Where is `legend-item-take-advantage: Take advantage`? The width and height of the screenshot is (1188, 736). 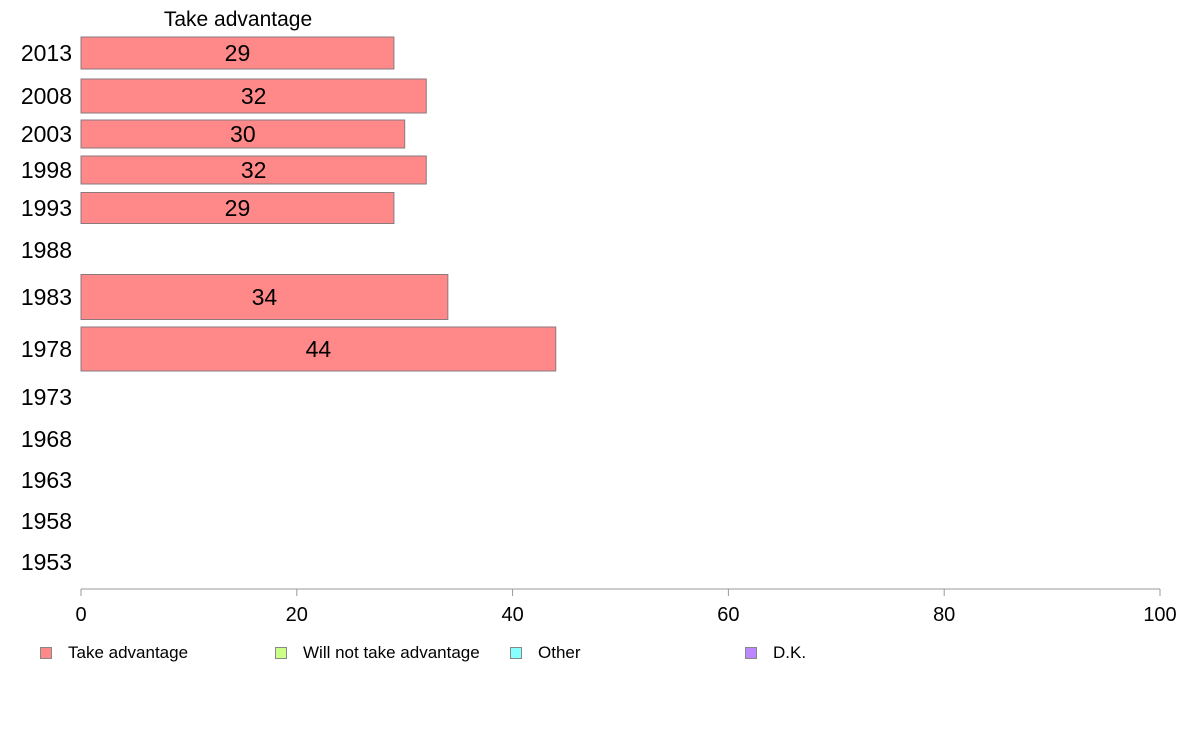 legend-item-take-advantage: Take advantage is located at coordinates (114, 653).